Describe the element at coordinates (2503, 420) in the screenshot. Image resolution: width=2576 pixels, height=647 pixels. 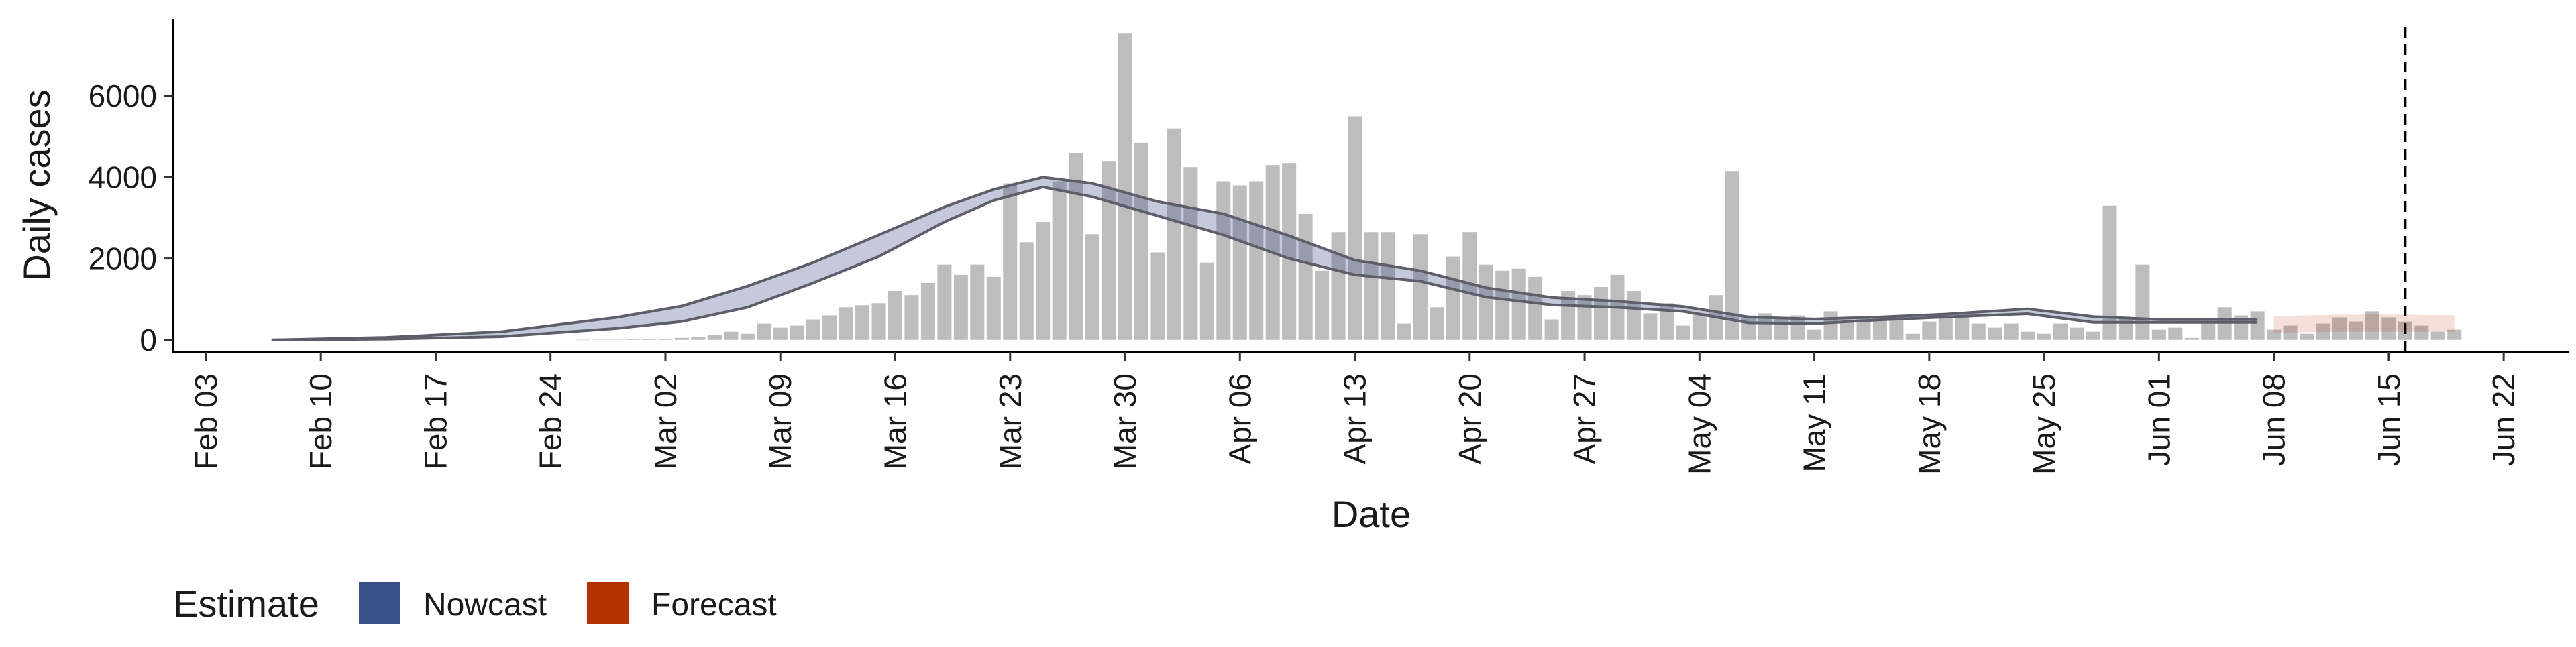
I see `x-tick-label: Jun 22` at that location.